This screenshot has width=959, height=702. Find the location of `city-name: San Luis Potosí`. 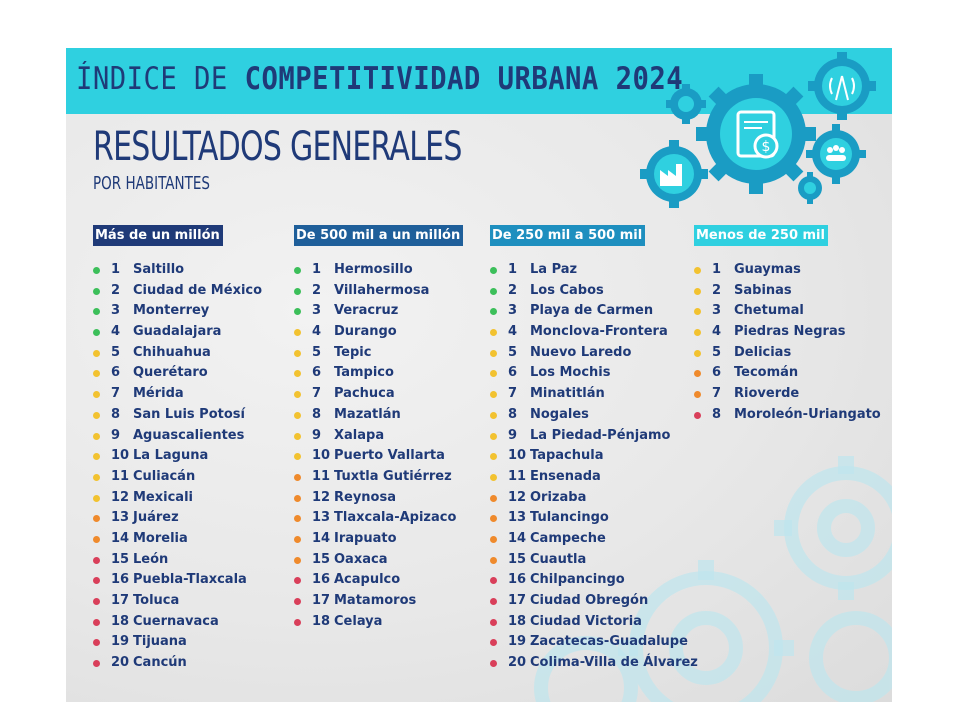

city-name: San Luis Potosí is located at coordinates (189, 414).